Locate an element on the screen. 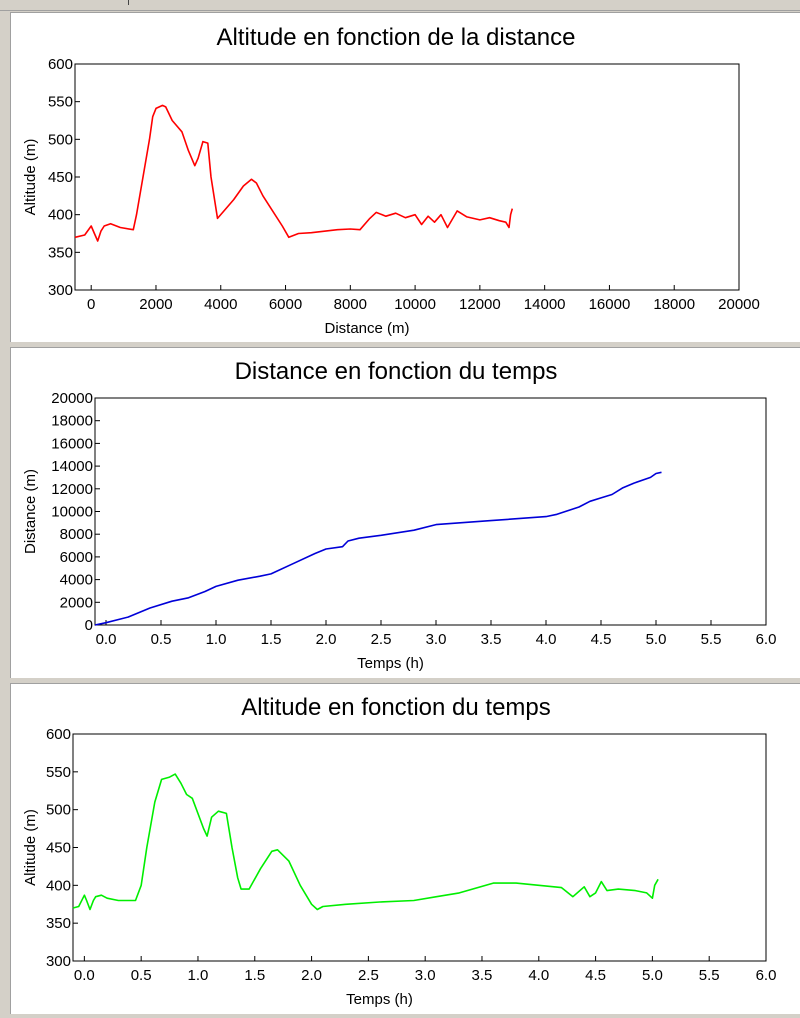  y-tick-label: 20000 is located at coordinates (72, 398).